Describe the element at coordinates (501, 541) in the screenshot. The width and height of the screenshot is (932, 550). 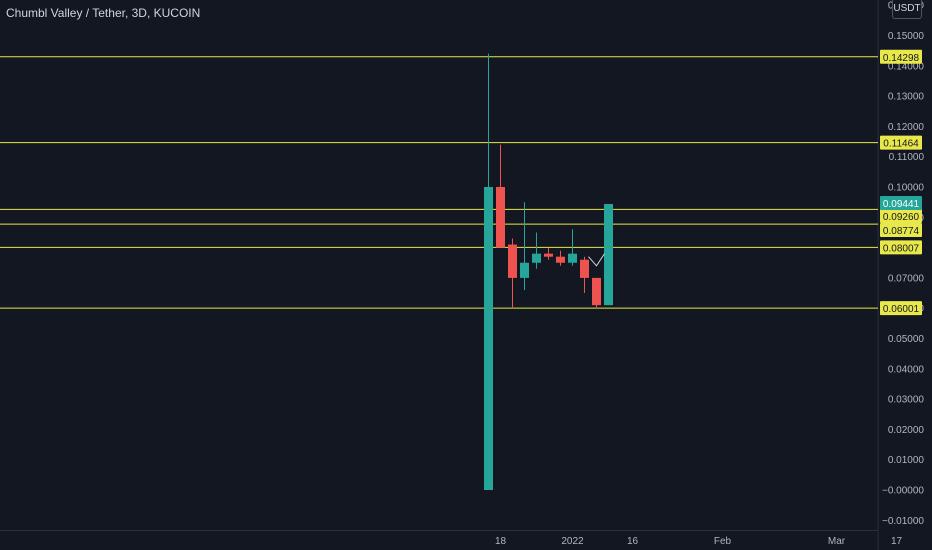
I see `x-tick-label: 18` at that location.